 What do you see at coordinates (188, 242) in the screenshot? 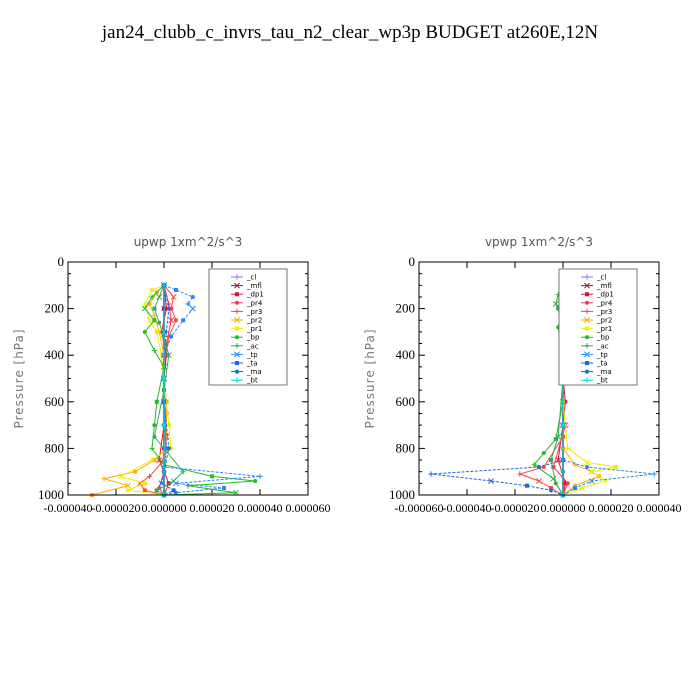
I see `panel-title: upwp 1xm^2/s^3` at bounding box center [188, 242].